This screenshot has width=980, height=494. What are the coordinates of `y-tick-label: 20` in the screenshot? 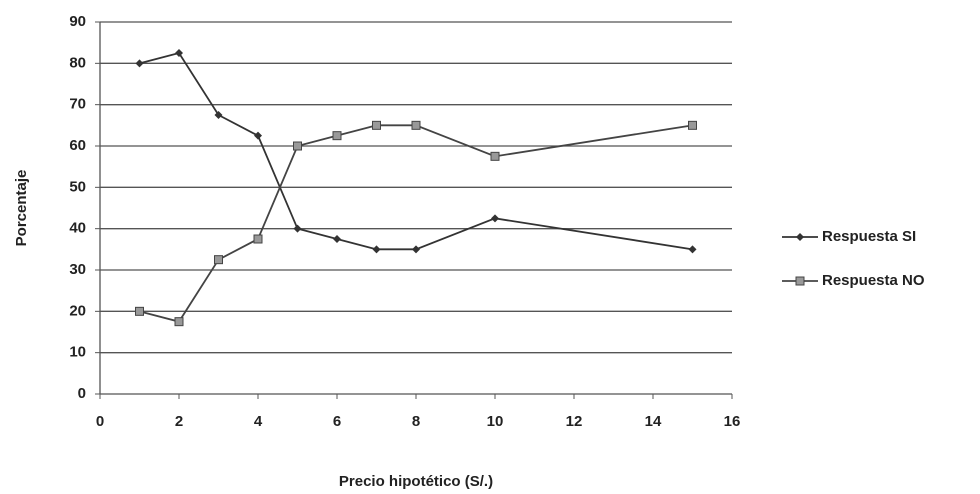 It's located at (77, 310).